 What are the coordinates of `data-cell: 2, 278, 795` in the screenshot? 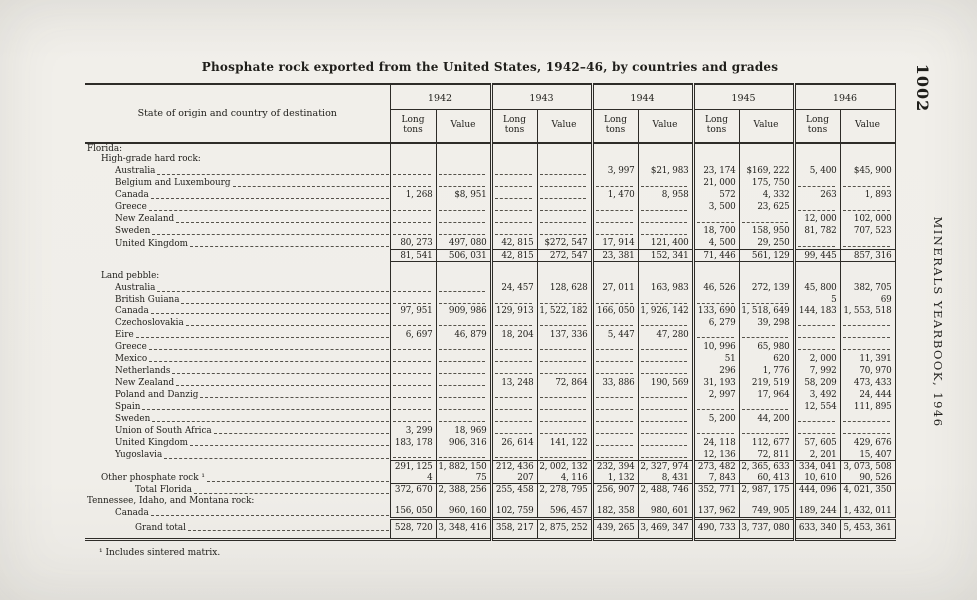 It's located at (564, 489).